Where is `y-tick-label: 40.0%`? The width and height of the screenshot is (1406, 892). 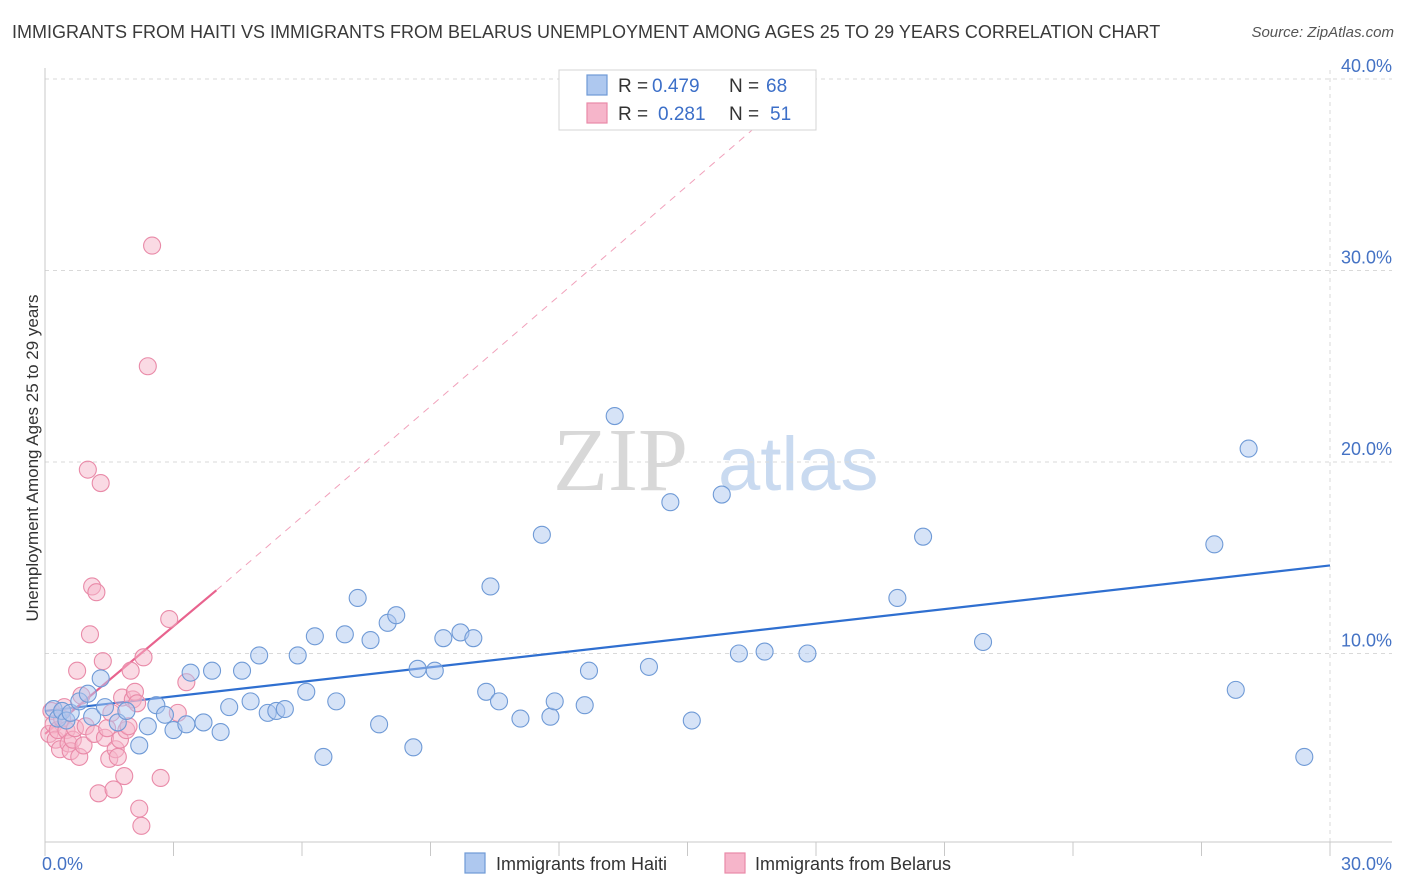
y-tick-label: 40.0% is located at coordinates (1366, 66).